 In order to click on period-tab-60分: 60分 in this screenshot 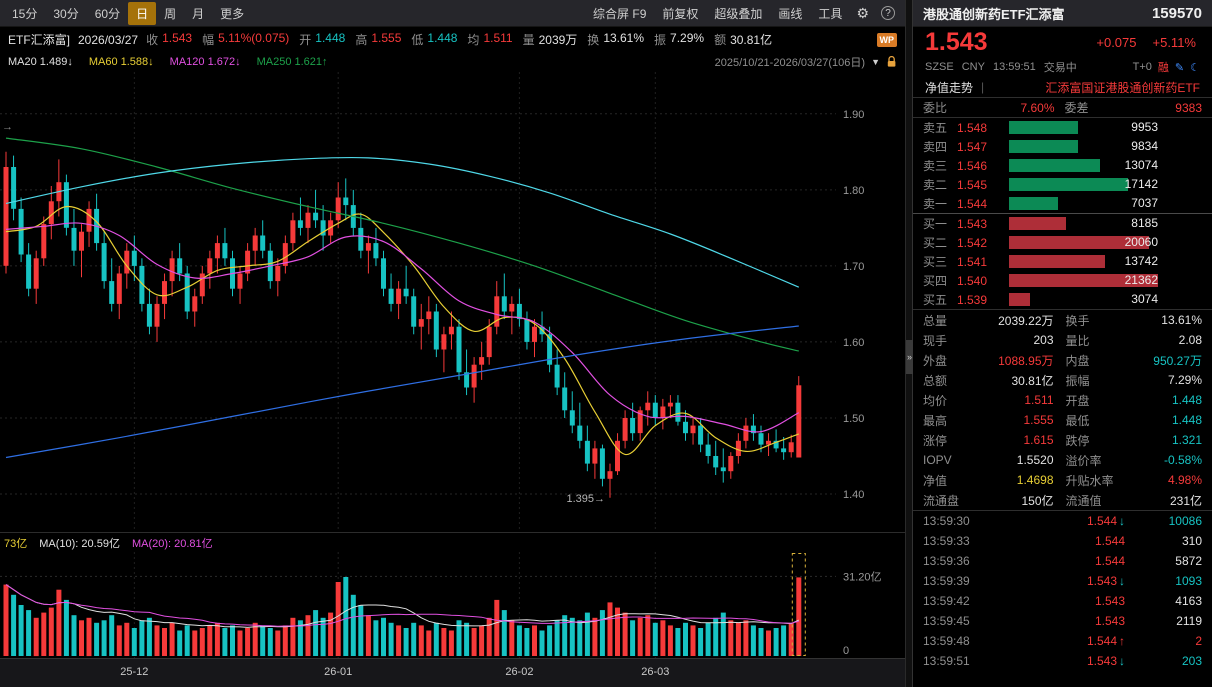, I will do `click(107, 13)`.